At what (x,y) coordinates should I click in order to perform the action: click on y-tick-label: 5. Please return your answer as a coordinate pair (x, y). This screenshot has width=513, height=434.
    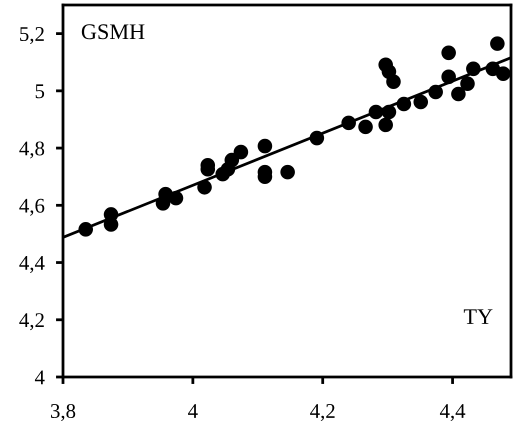
    Looking at the image, I should click on (40, 91).